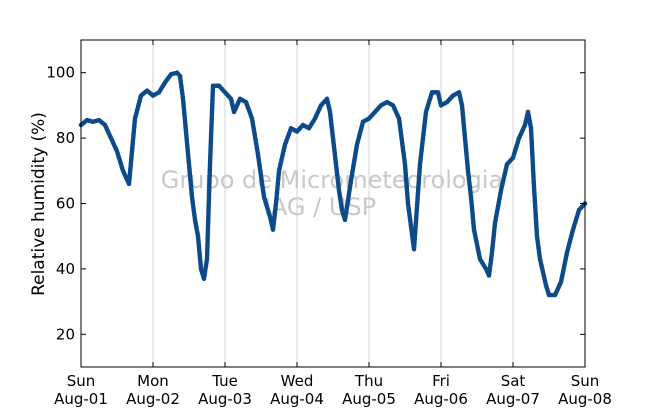 Image resolution: width=650 pixels, height=409 pixels. Describe the element at coordinates (369, 399) in the screenshot. I see `x-tick-date-4: Aug-05` at that location.